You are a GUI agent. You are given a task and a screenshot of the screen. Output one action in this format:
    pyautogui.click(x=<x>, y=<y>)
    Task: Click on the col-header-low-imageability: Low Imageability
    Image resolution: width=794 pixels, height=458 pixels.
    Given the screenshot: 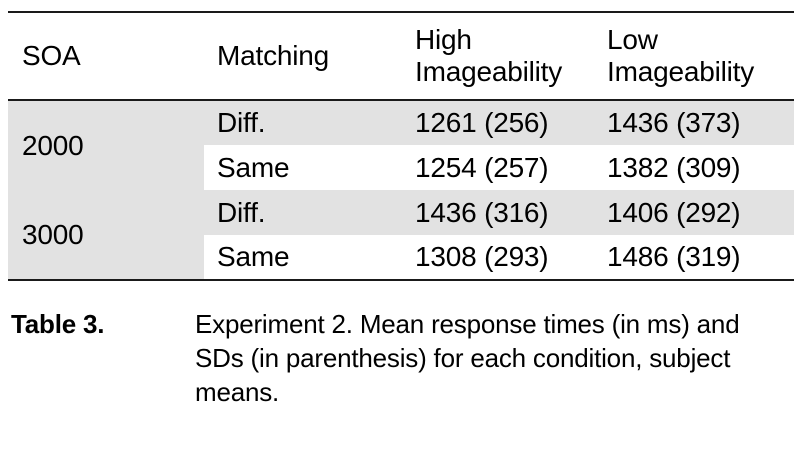 What is the action you would take?
    pyautogui.click(x=681, y=55)
    